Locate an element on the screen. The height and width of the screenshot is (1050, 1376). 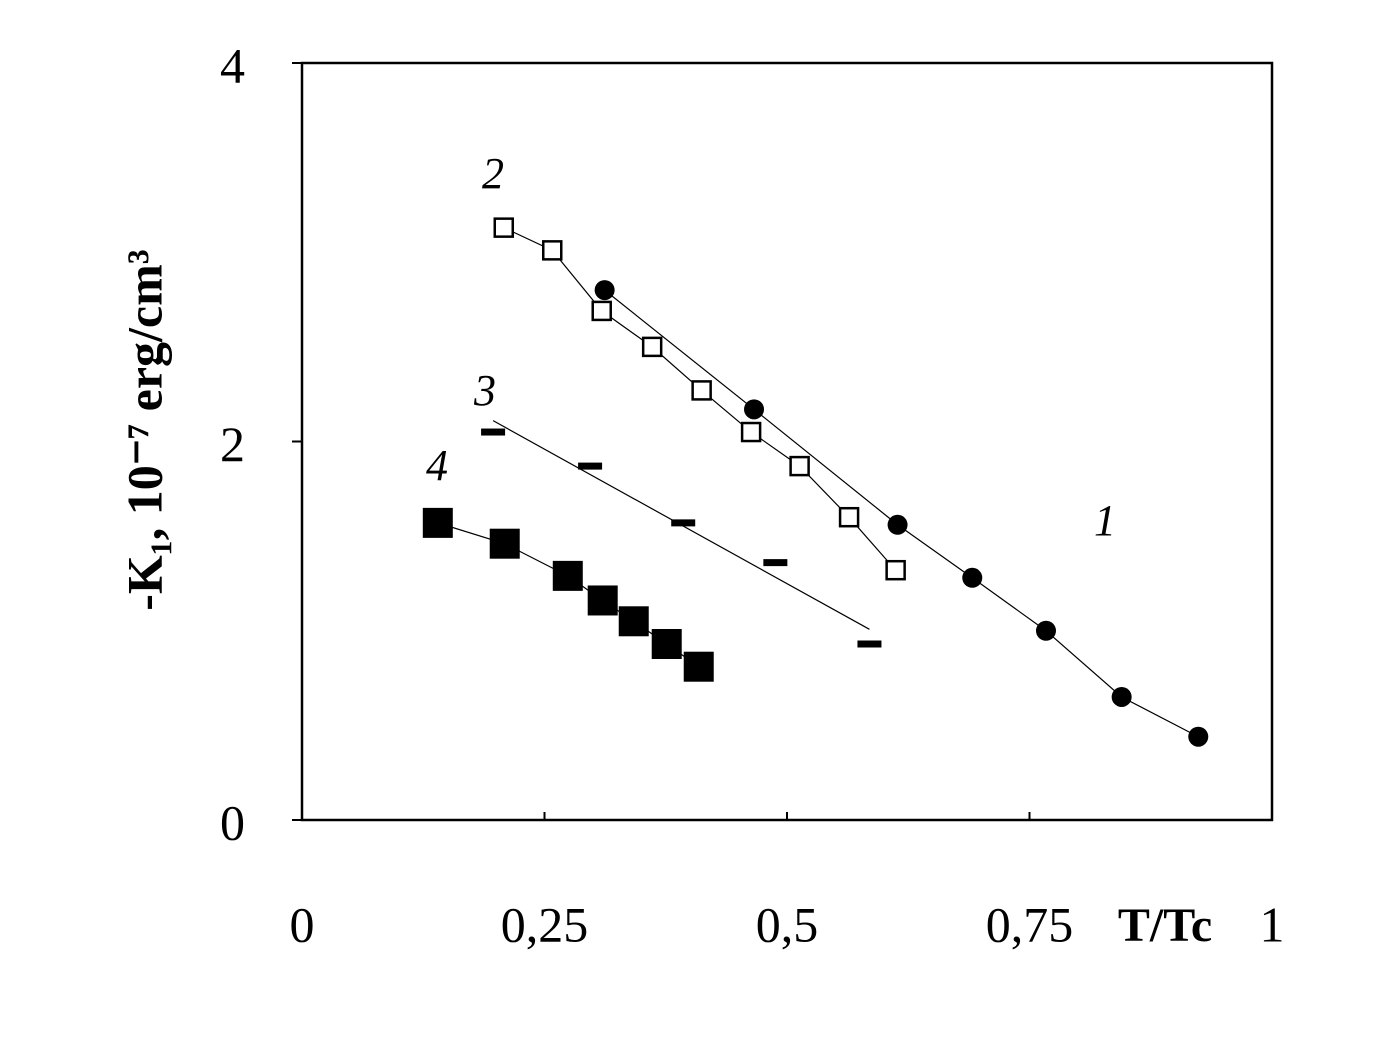
series-label: 2 is located at coordinates (493, 173).